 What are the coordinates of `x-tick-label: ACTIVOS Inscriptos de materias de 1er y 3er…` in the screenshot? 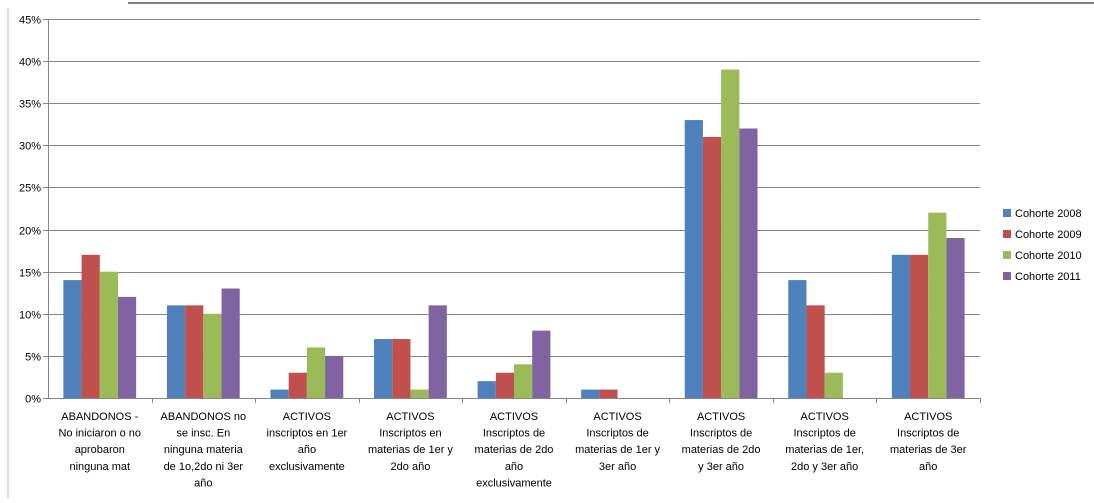 It's located at (617, 442).